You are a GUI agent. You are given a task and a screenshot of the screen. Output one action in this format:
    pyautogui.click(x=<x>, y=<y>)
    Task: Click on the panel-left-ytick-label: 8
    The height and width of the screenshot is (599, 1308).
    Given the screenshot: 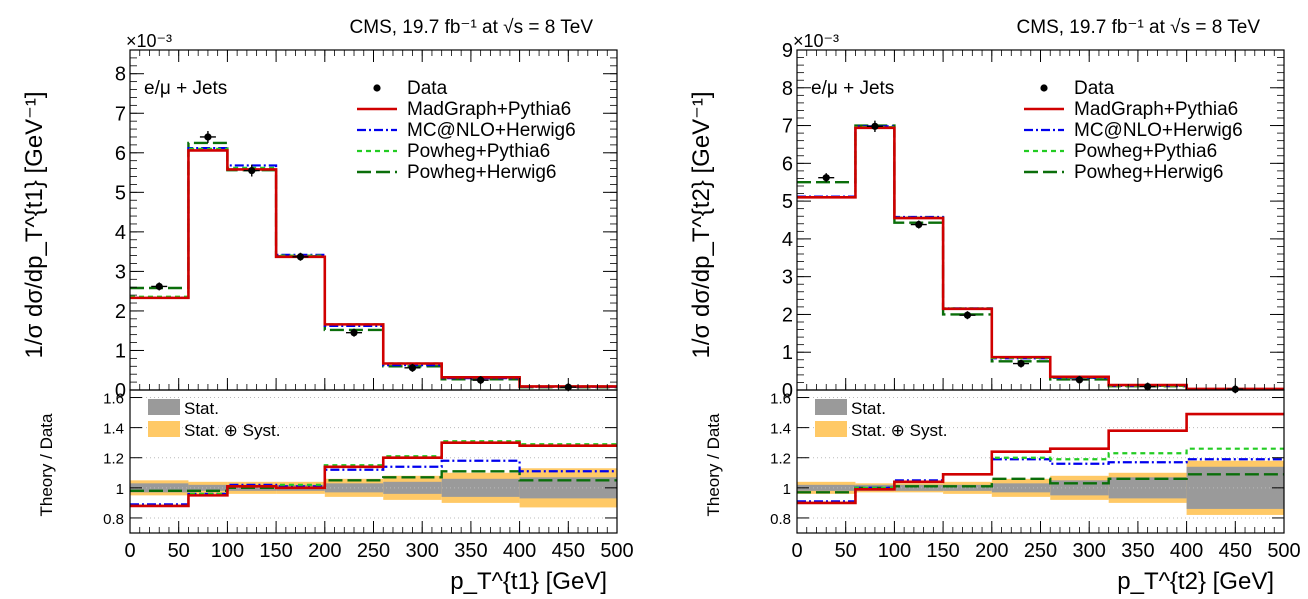 What is the action you would take?
    pyautogui.click(x=120, y=75)
    